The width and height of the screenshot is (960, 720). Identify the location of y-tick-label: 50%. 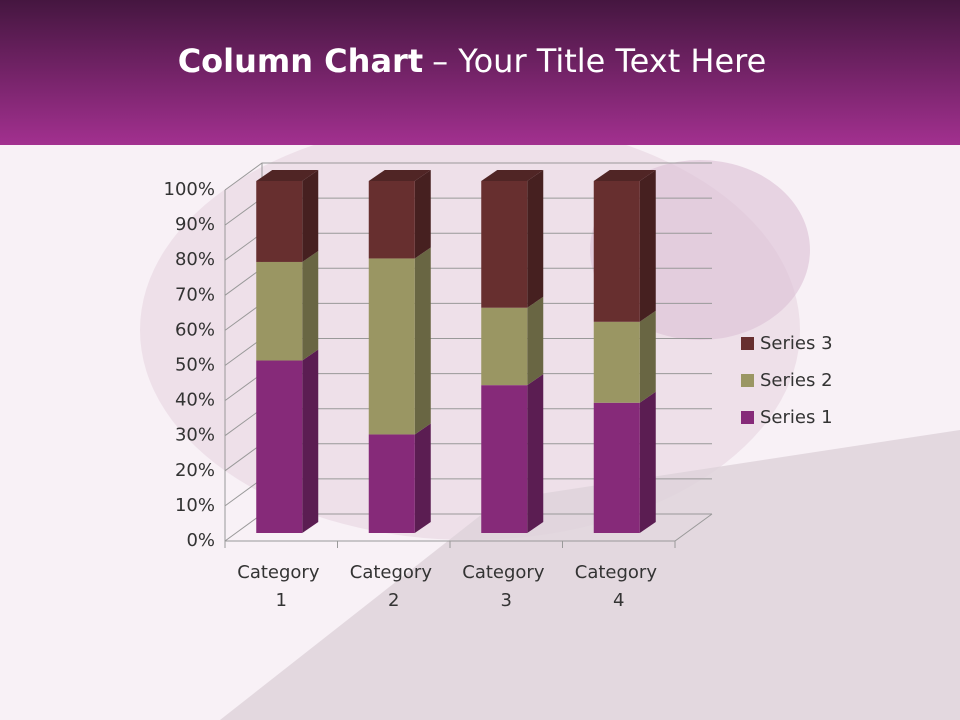
(195, 365).